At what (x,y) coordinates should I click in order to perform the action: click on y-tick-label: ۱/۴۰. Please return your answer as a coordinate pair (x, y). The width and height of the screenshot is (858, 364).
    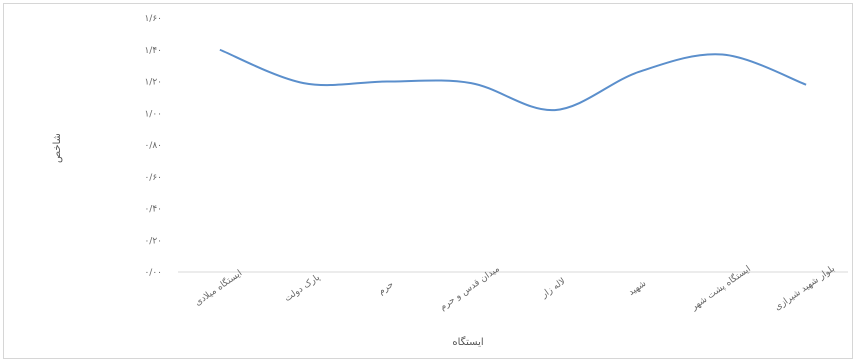
    Looking at the image, I should click on (153, 51).